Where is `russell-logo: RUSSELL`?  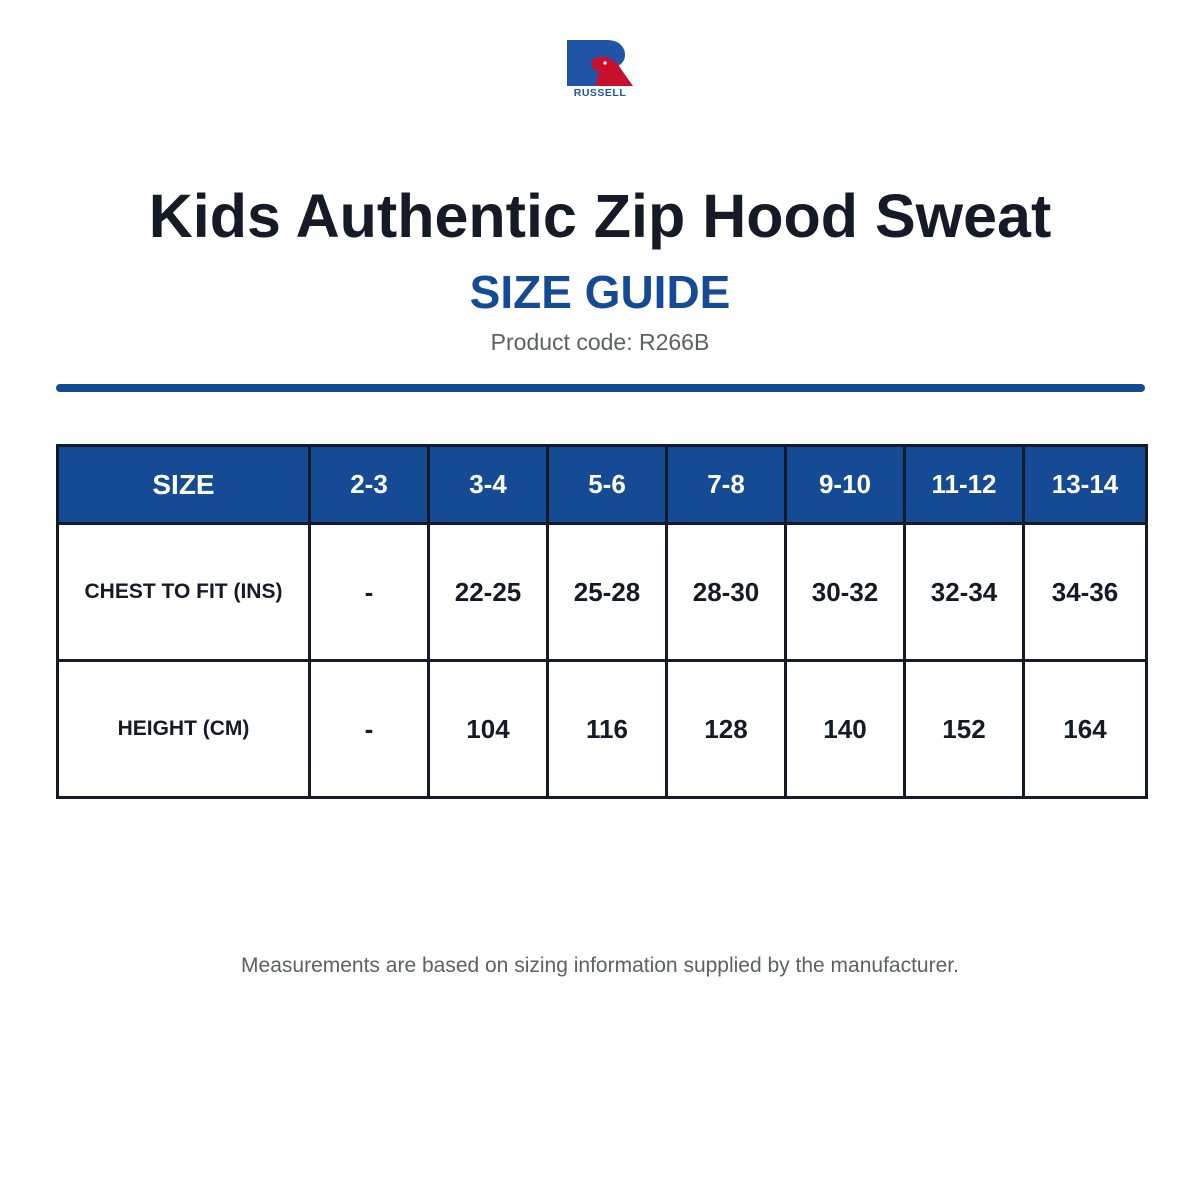 russell-logo: RUSSELL is located at coordinates (600, 68).